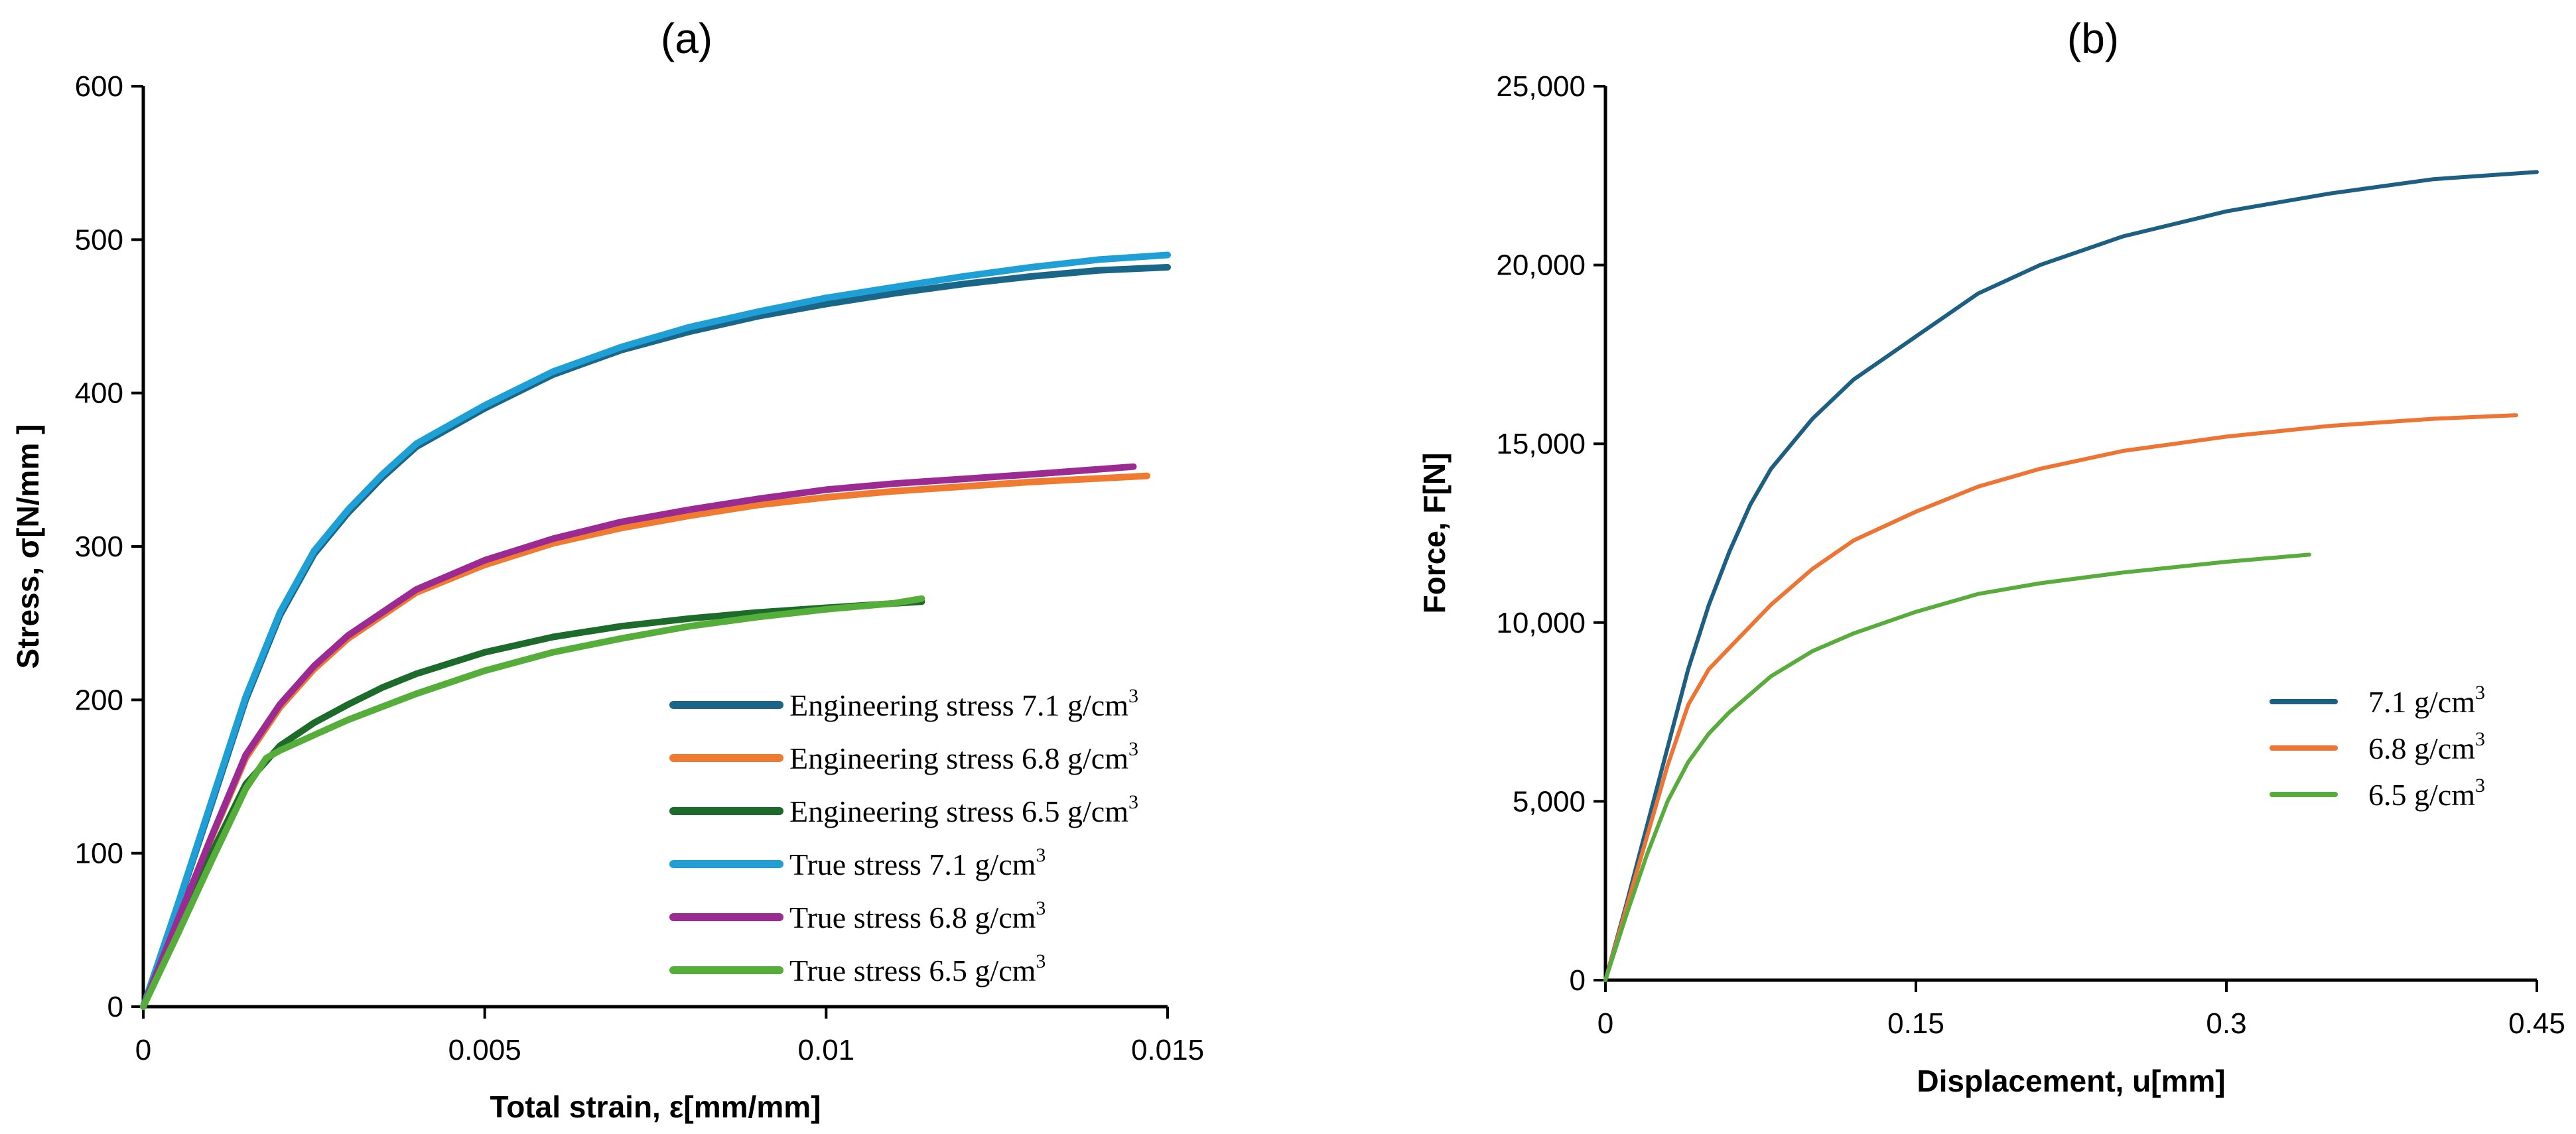 The height and width of the screenshot is (1134, 2576). Describe the element at coordinates (99, 700) in the screenshot. I see `y-tick-label: 200` at that location.